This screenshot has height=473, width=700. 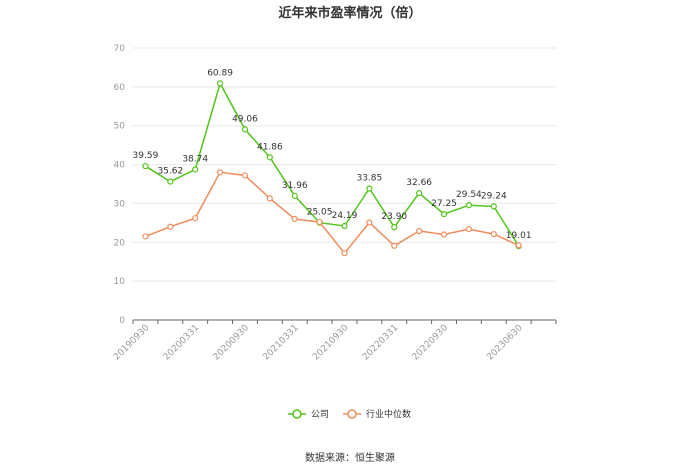 I want to click on data-label: 33.85, so click(x=369, y=178).